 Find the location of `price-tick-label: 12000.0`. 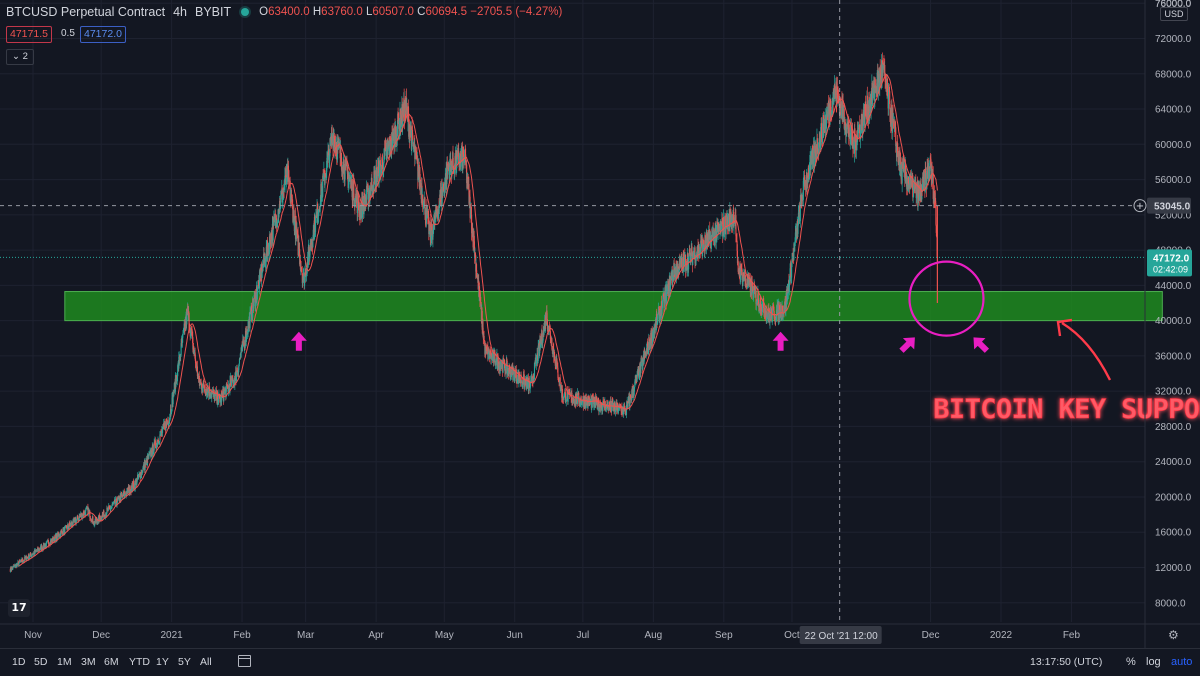

price-tick-label: 12000.0 is located at coordinates (1173, 568).